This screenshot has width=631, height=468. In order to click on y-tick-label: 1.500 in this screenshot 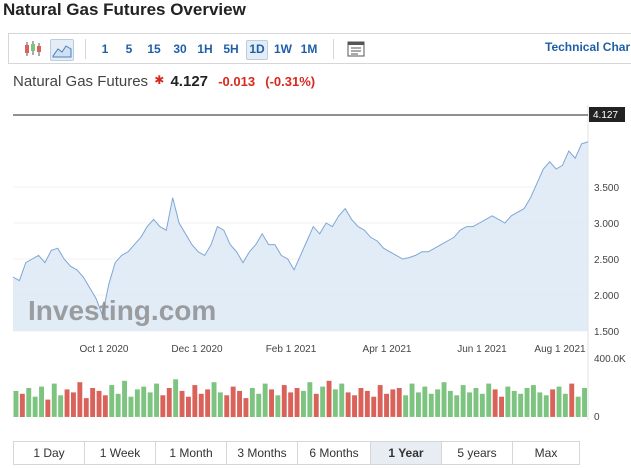, I will do `click(606, 332)`.